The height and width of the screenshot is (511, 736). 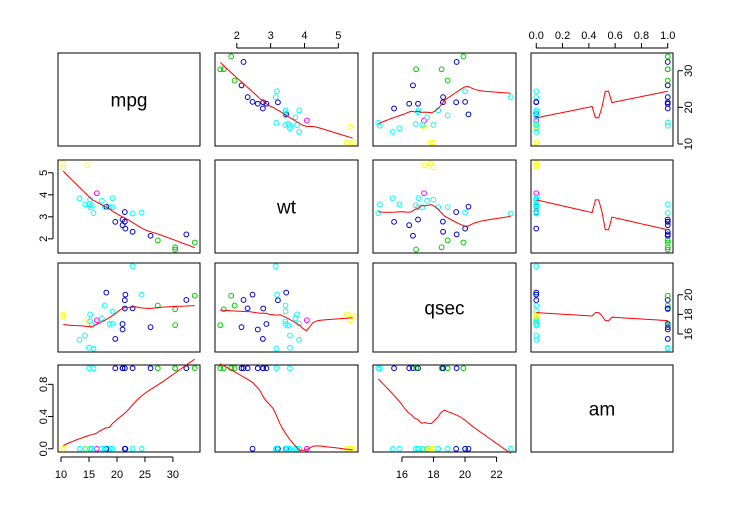 What do you see at coordinates (44, 384) in the screenshot?
I see `tick-label: 0.8` at bounding box center [44, 384].